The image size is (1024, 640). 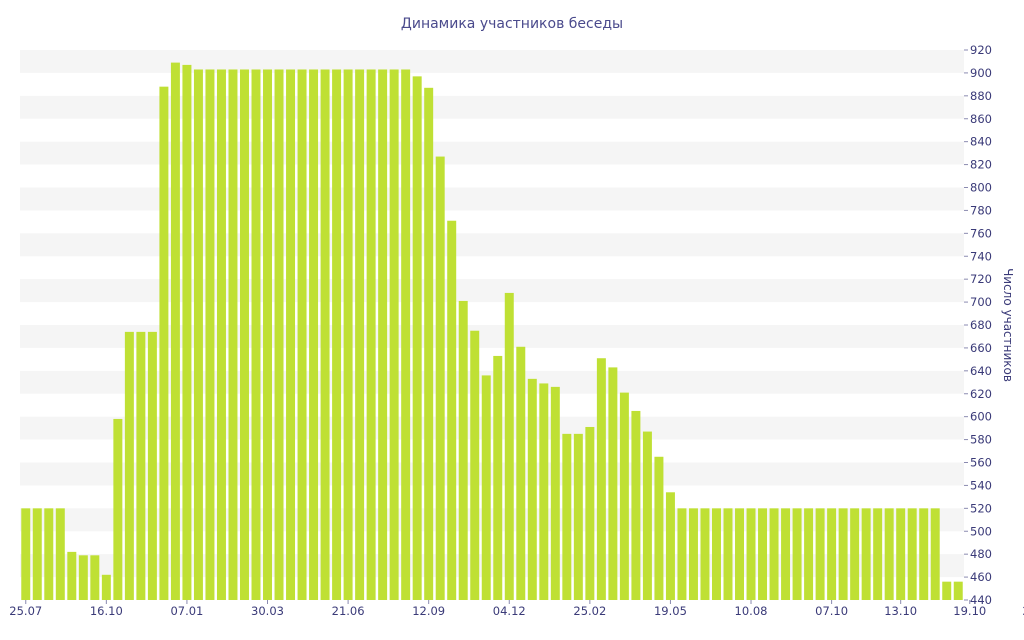 What do you see at coordinates (186, 611) in the screenshot?
I see `x-tick-label: 07.01` at bounding box center [186, 611].